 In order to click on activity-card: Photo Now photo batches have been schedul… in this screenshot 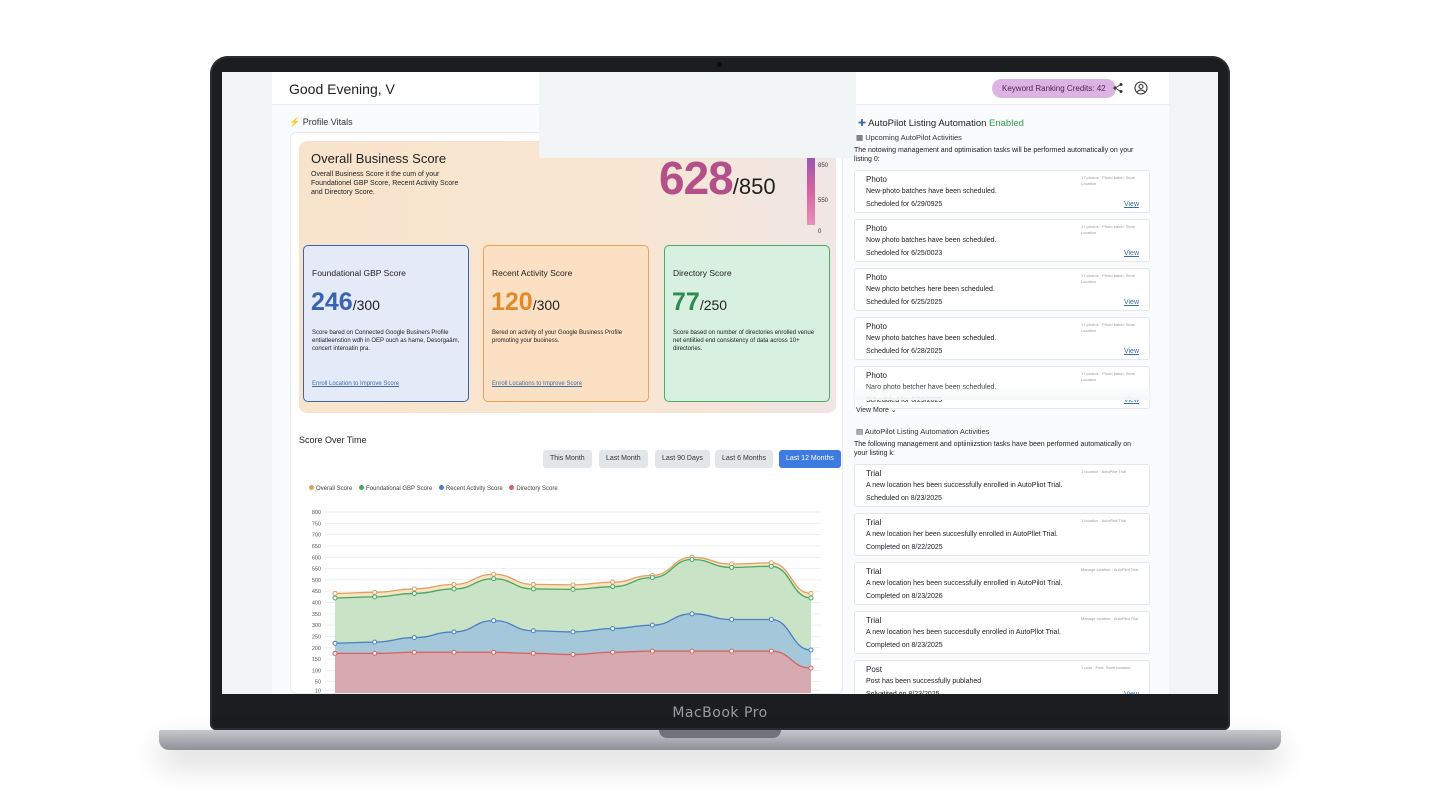, I will do `click(1002, 240)`.